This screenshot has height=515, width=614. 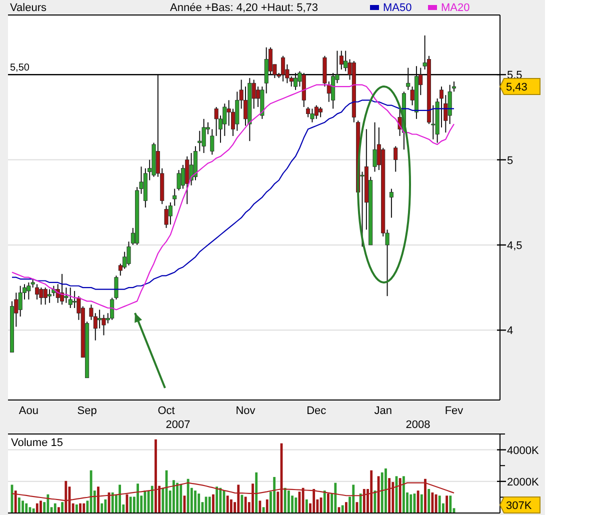 I want to click on x-tick-label: Fev, so click(x=454, y=411).